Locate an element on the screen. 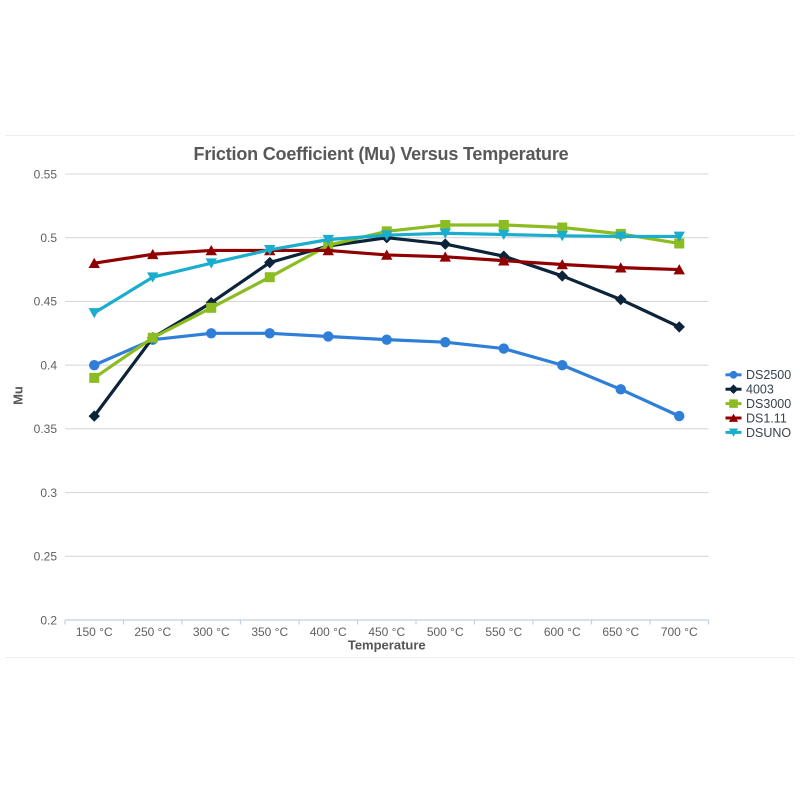 The height and width of the screenshot is (800, 800). svg-text: DS1.11 is located at coordinates (766, 418).